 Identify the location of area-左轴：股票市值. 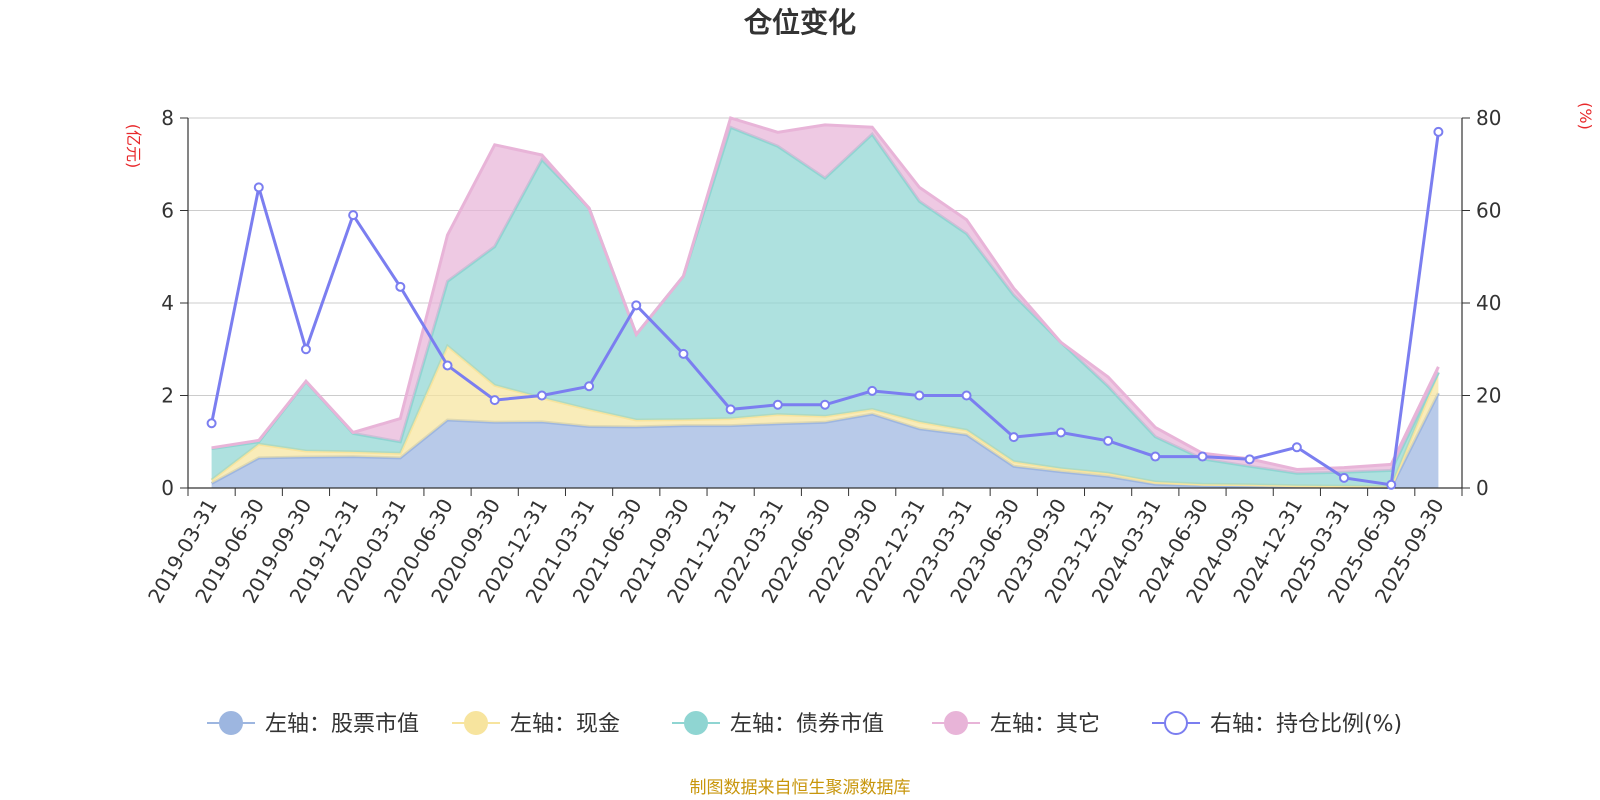
(825, 440).